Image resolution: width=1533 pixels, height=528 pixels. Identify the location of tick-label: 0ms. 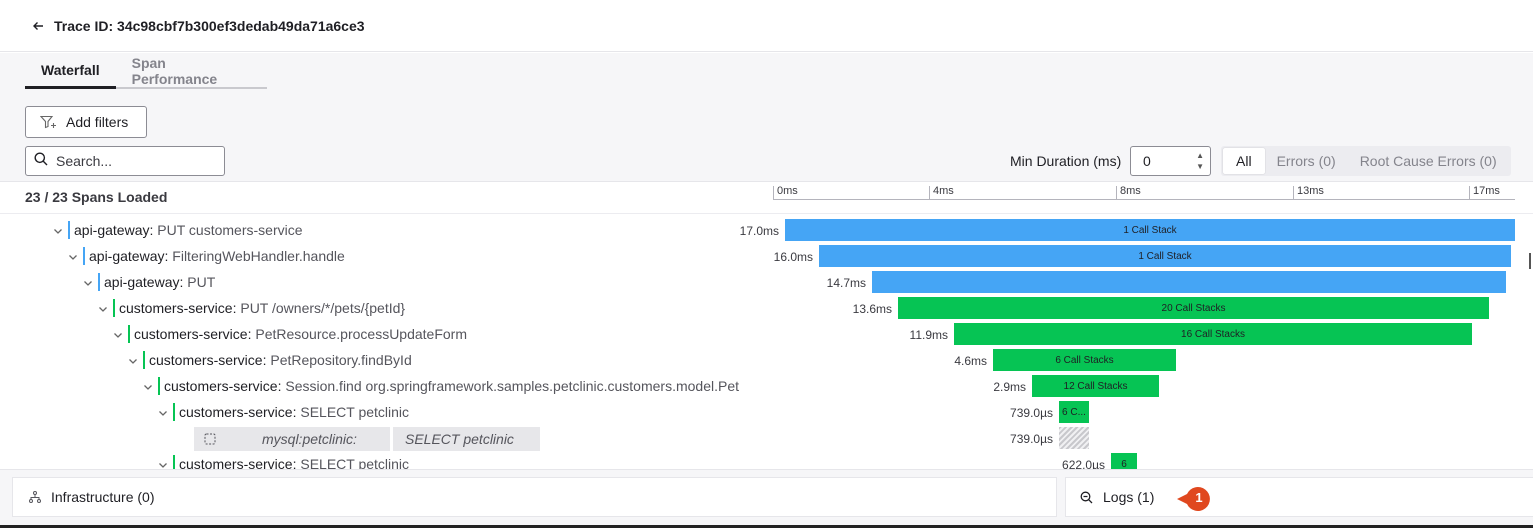
(785, 193).